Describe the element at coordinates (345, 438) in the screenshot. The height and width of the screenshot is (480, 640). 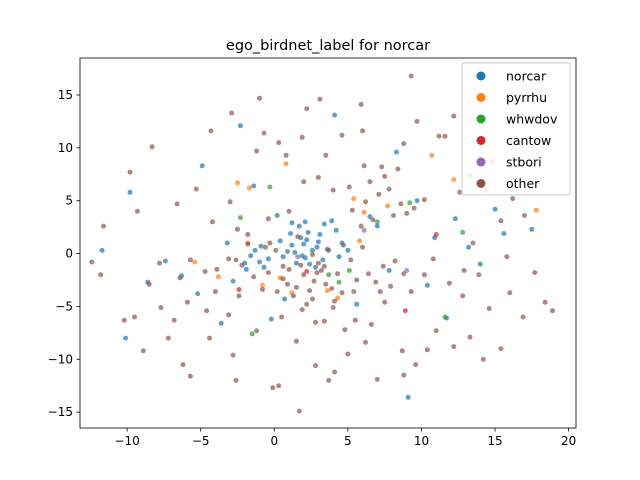
I see `x-axis: −10 −5 0 5 10 15 20` at that location.